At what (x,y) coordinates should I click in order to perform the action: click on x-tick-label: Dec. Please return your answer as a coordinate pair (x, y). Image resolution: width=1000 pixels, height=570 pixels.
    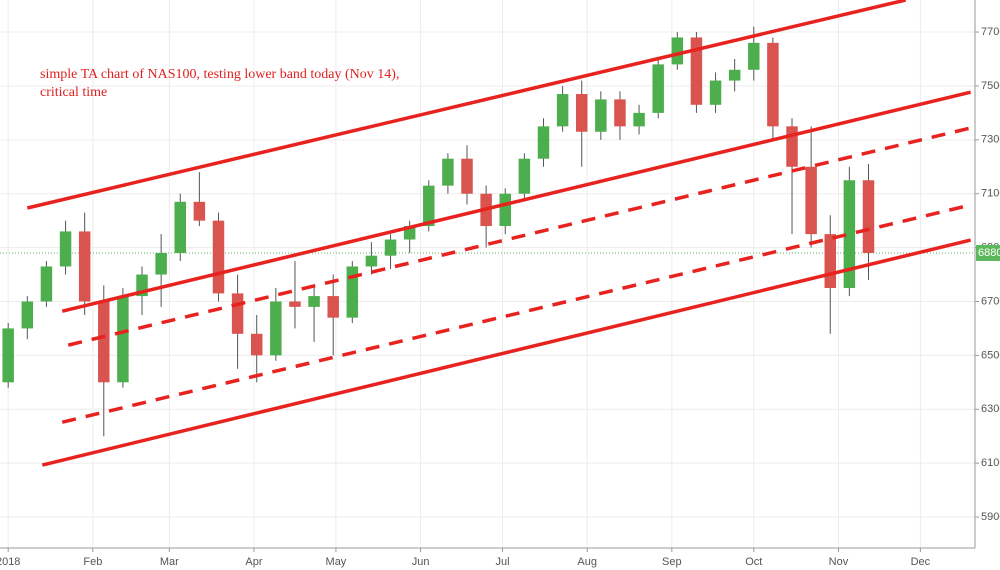
    Looking at the image, I should click on (921, 562).